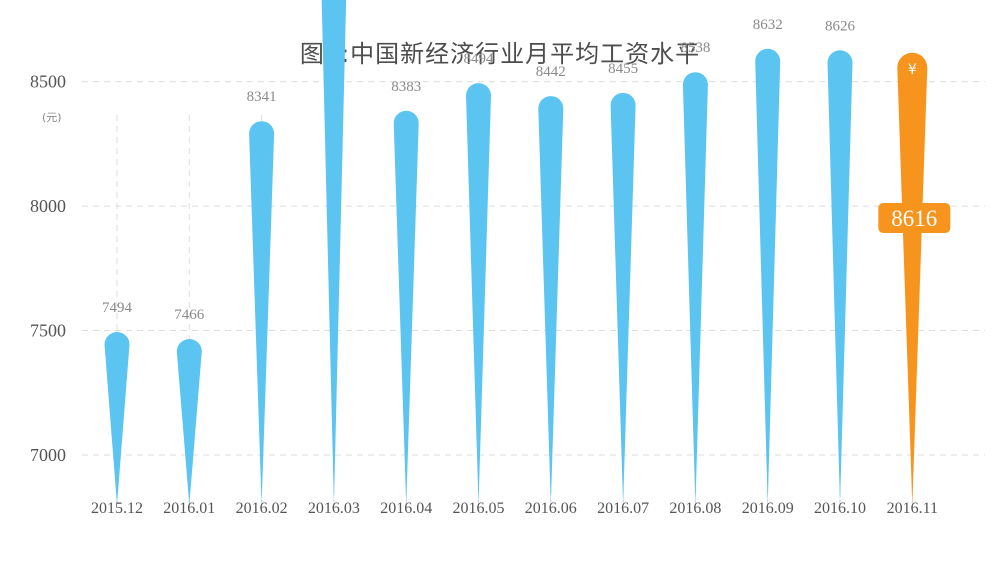  I want to click on data-label: 7466, so click(189, 315).